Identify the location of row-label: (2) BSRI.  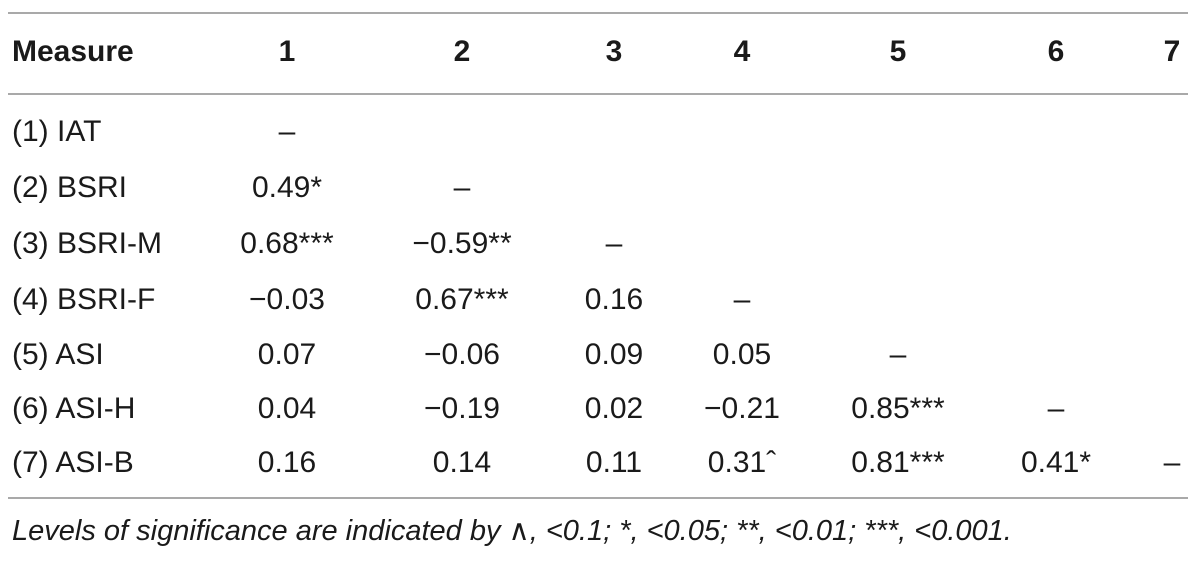
(70, 187).